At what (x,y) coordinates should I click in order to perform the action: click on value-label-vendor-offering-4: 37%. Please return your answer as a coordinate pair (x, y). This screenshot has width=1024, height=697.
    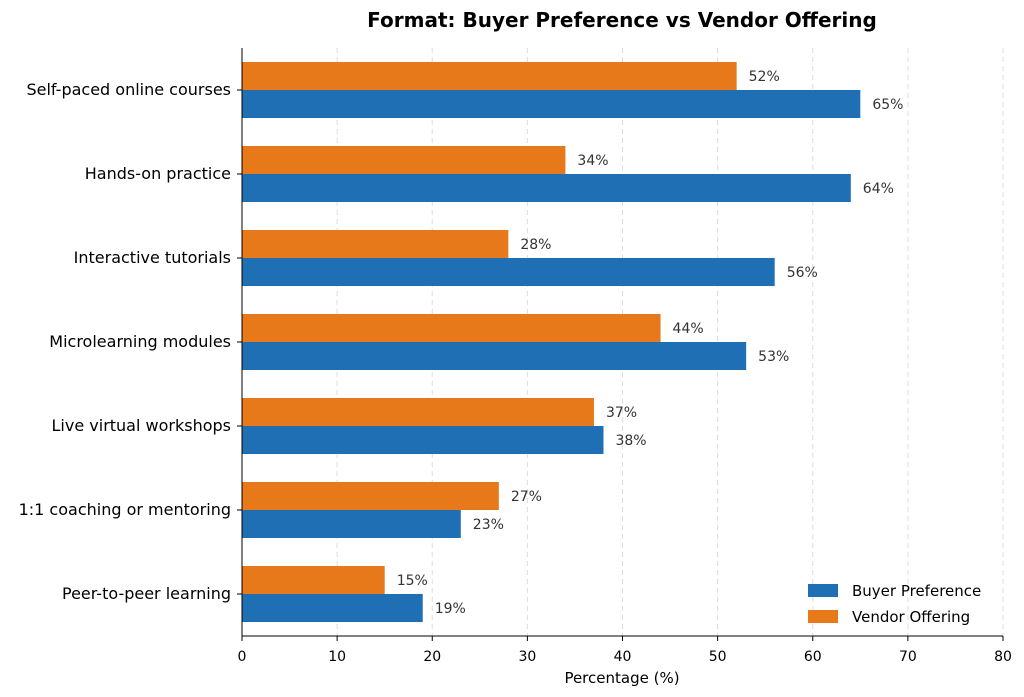
    Looking at the image, I should click on (621, 413).